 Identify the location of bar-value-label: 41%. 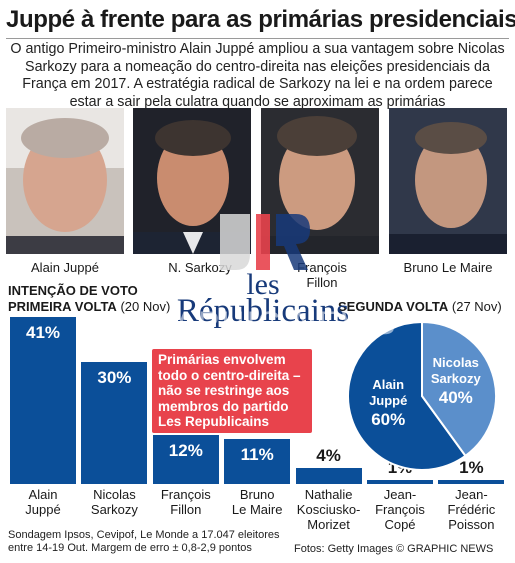
(43, 332).